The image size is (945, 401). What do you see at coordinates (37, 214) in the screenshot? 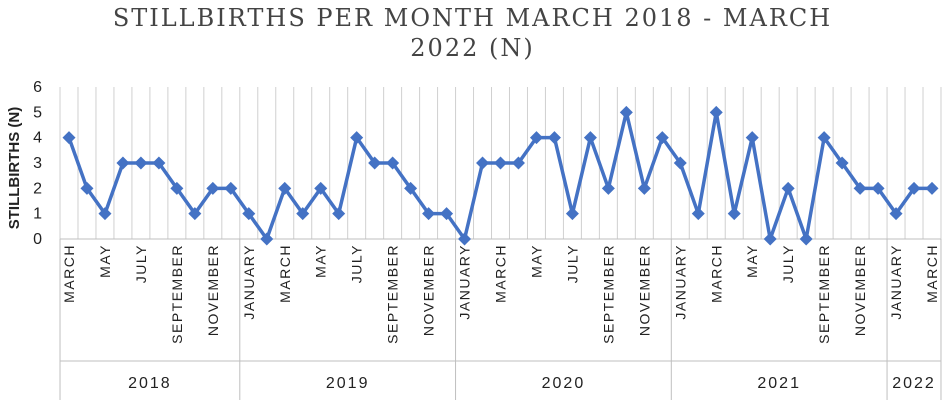
I see `y-tick-label: 1` at bounding box center [37, 214].